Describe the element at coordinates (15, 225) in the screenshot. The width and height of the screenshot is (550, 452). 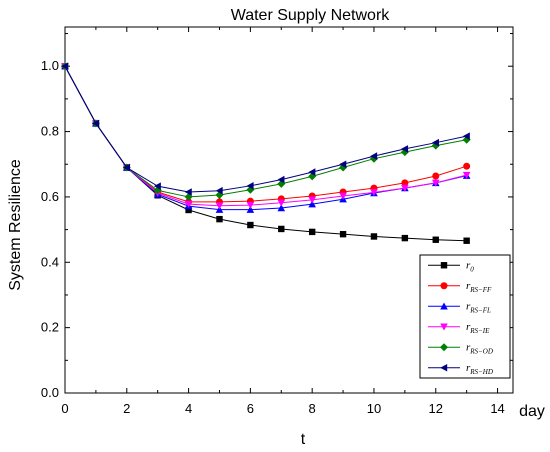
I see `y-axis-label: System Resilience` at that location.